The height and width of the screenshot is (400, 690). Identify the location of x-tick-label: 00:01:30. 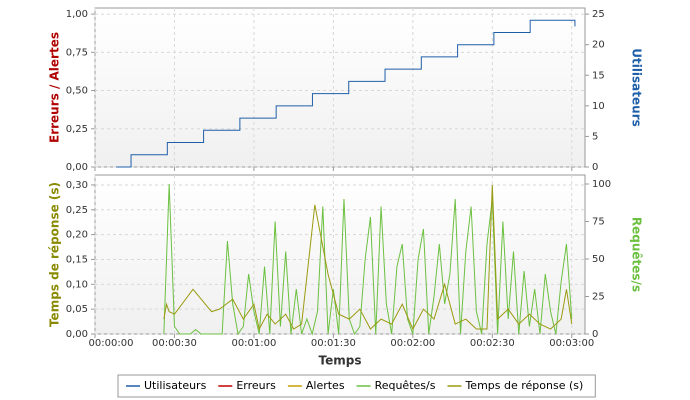
(333, 343).